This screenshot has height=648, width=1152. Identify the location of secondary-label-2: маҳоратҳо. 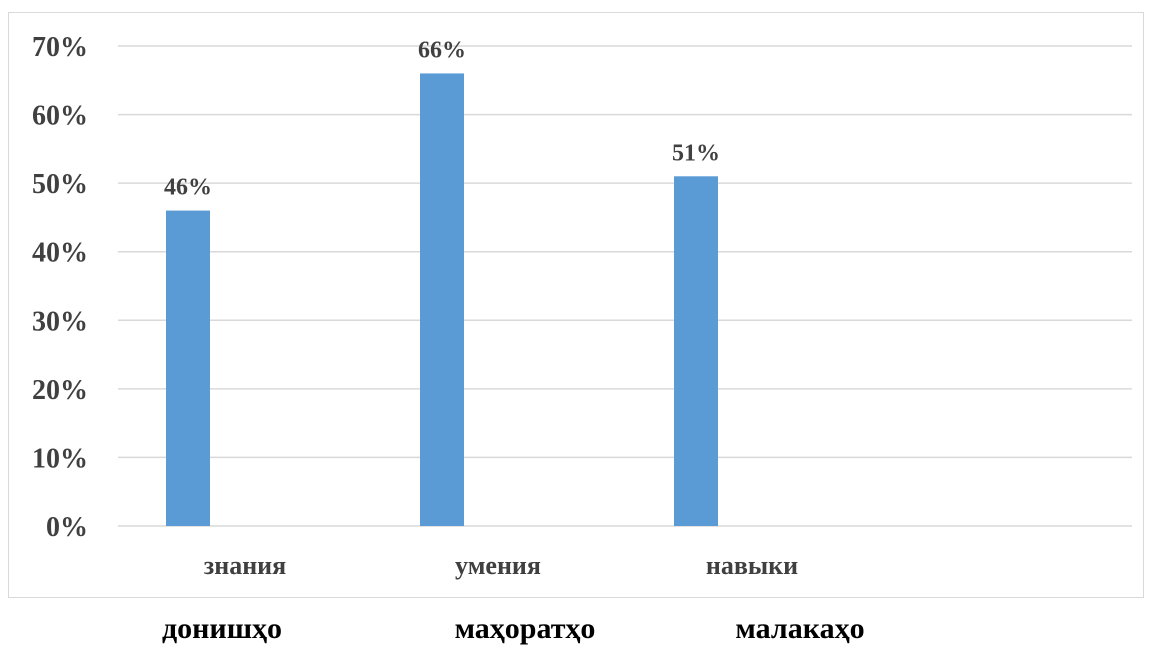
(525, 628).